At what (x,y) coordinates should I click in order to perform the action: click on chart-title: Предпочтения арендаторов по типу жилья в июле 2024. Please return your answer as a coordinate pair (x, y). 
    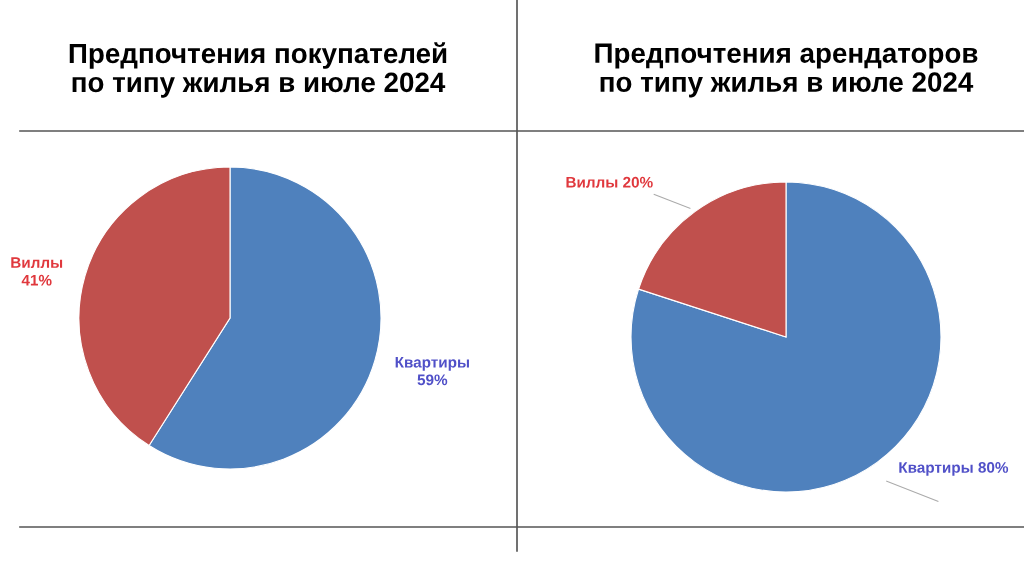
    Looking at the image, I should click on (786, 70).